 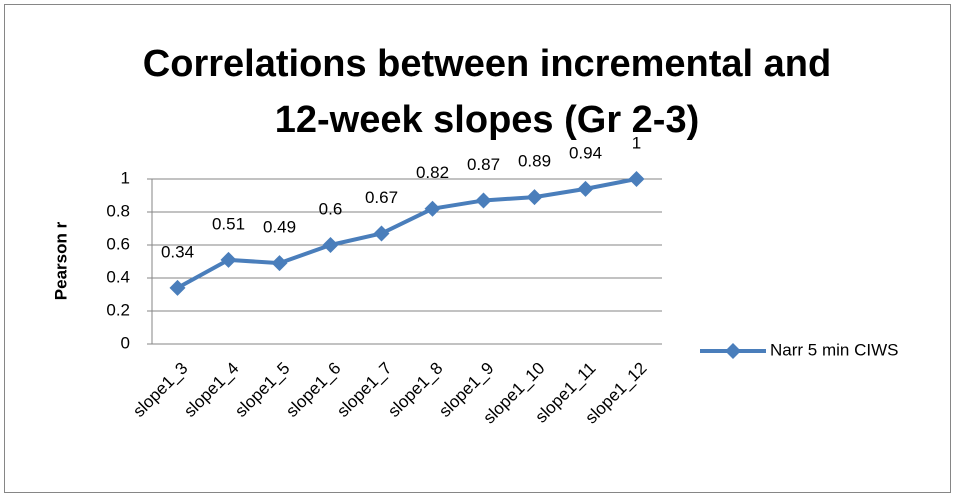 What do you see at coordinates (125, 342) in the screenshot?
I see `y-tick-label: 0` at bounding box center [125, 342].